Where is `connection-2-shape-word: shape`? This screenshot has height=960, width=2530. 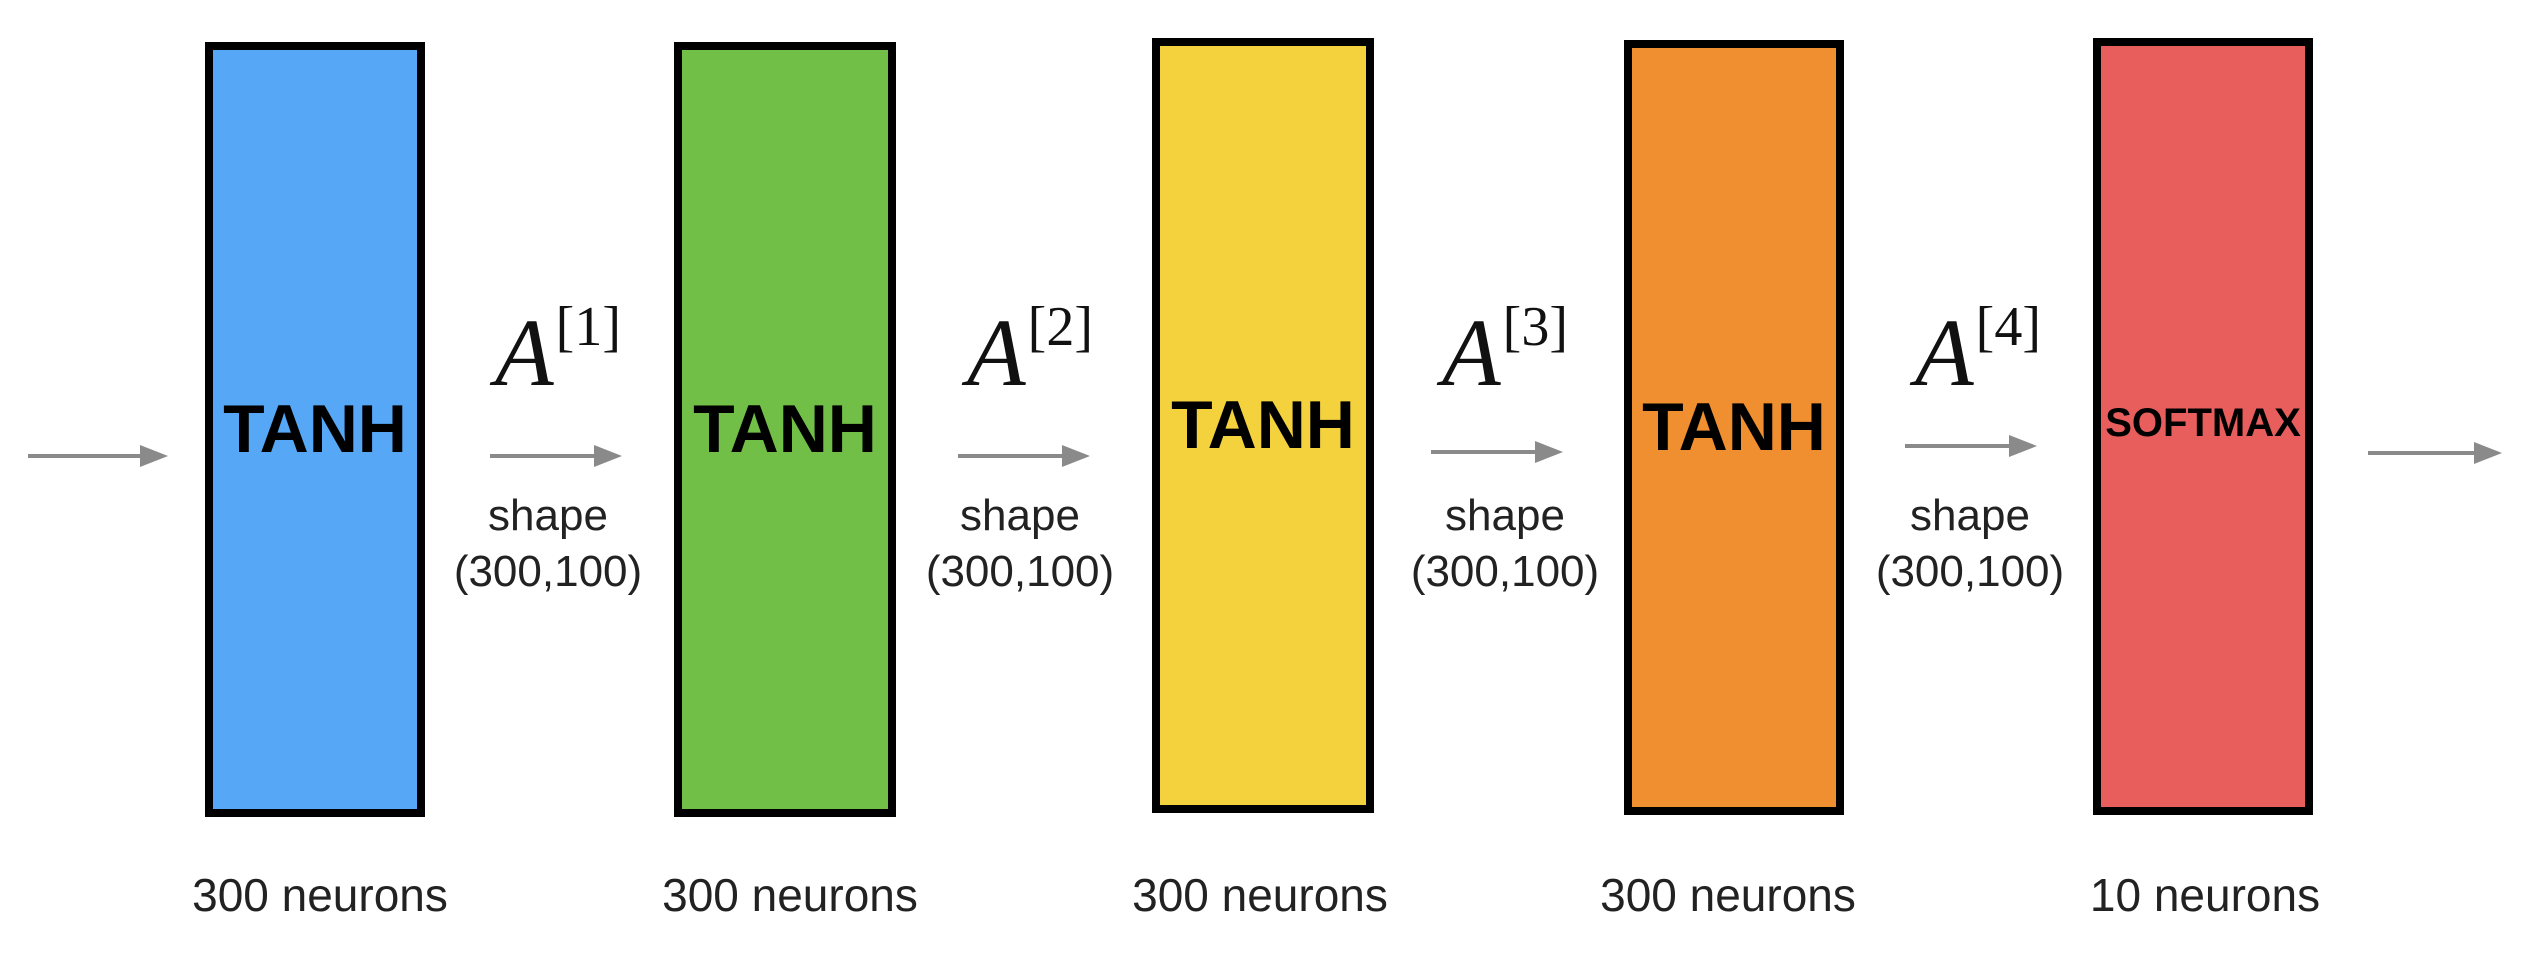 connection-2-shape-word: shape is located at coordinates (1020, 515).